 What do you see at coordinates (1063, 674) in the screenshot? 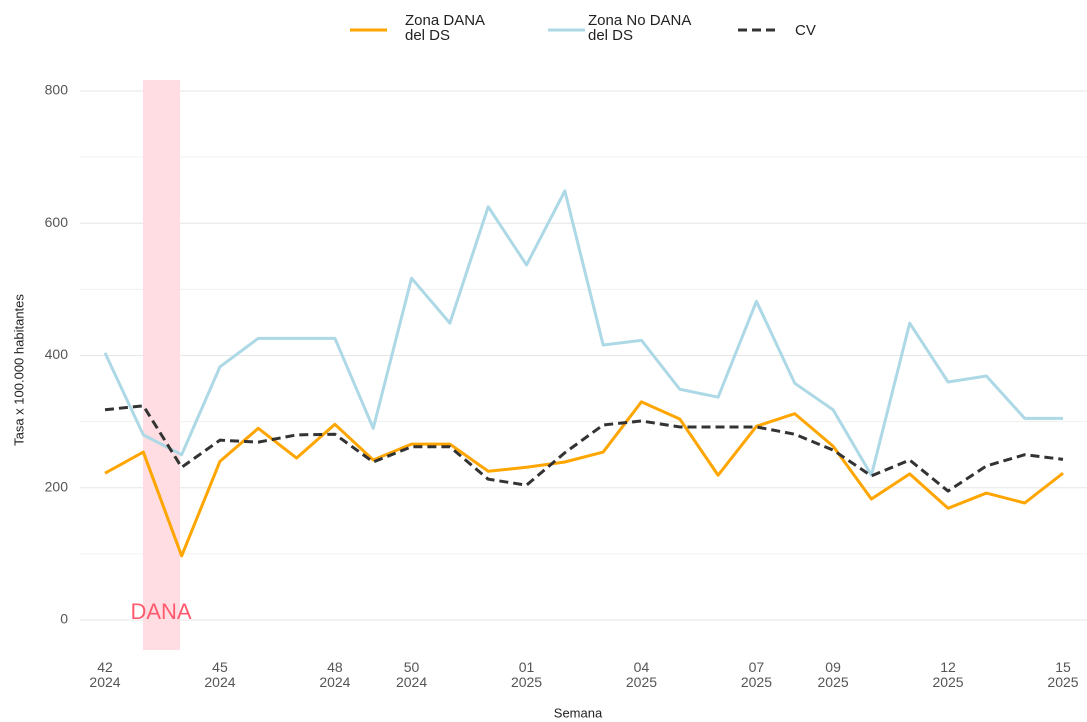
I see `x-tick-label: 15 2025` at bounding box center [1063, 674].